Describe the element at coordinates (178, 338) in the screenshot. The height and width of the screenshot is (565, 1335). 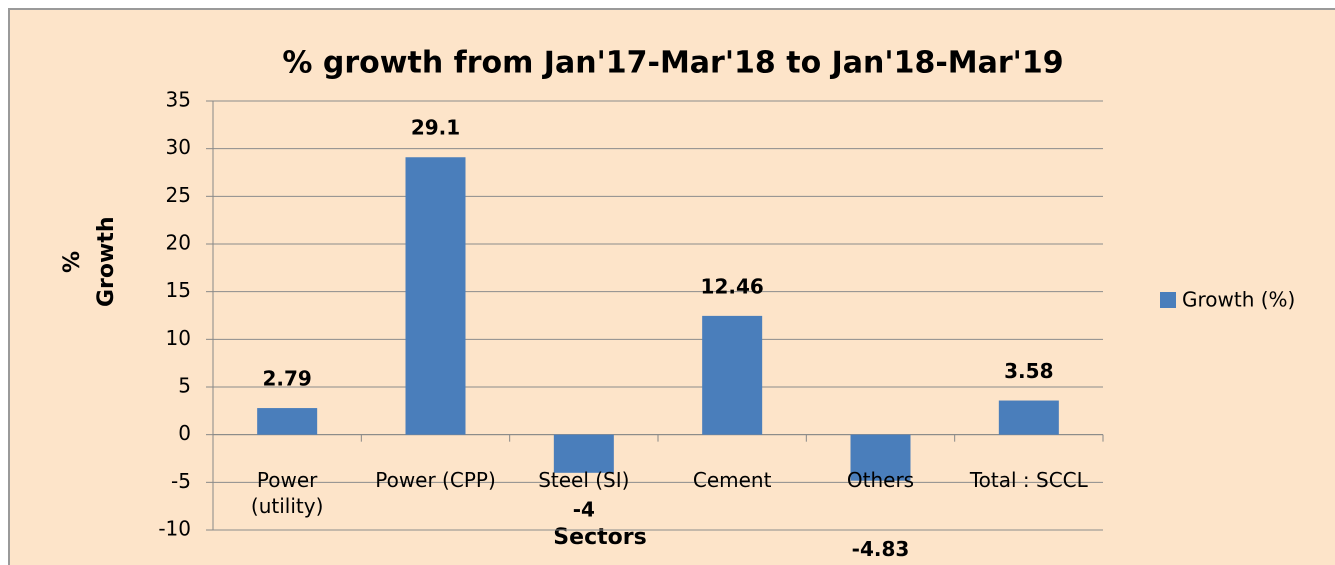
I see `y-tick-label: 10` at that location.